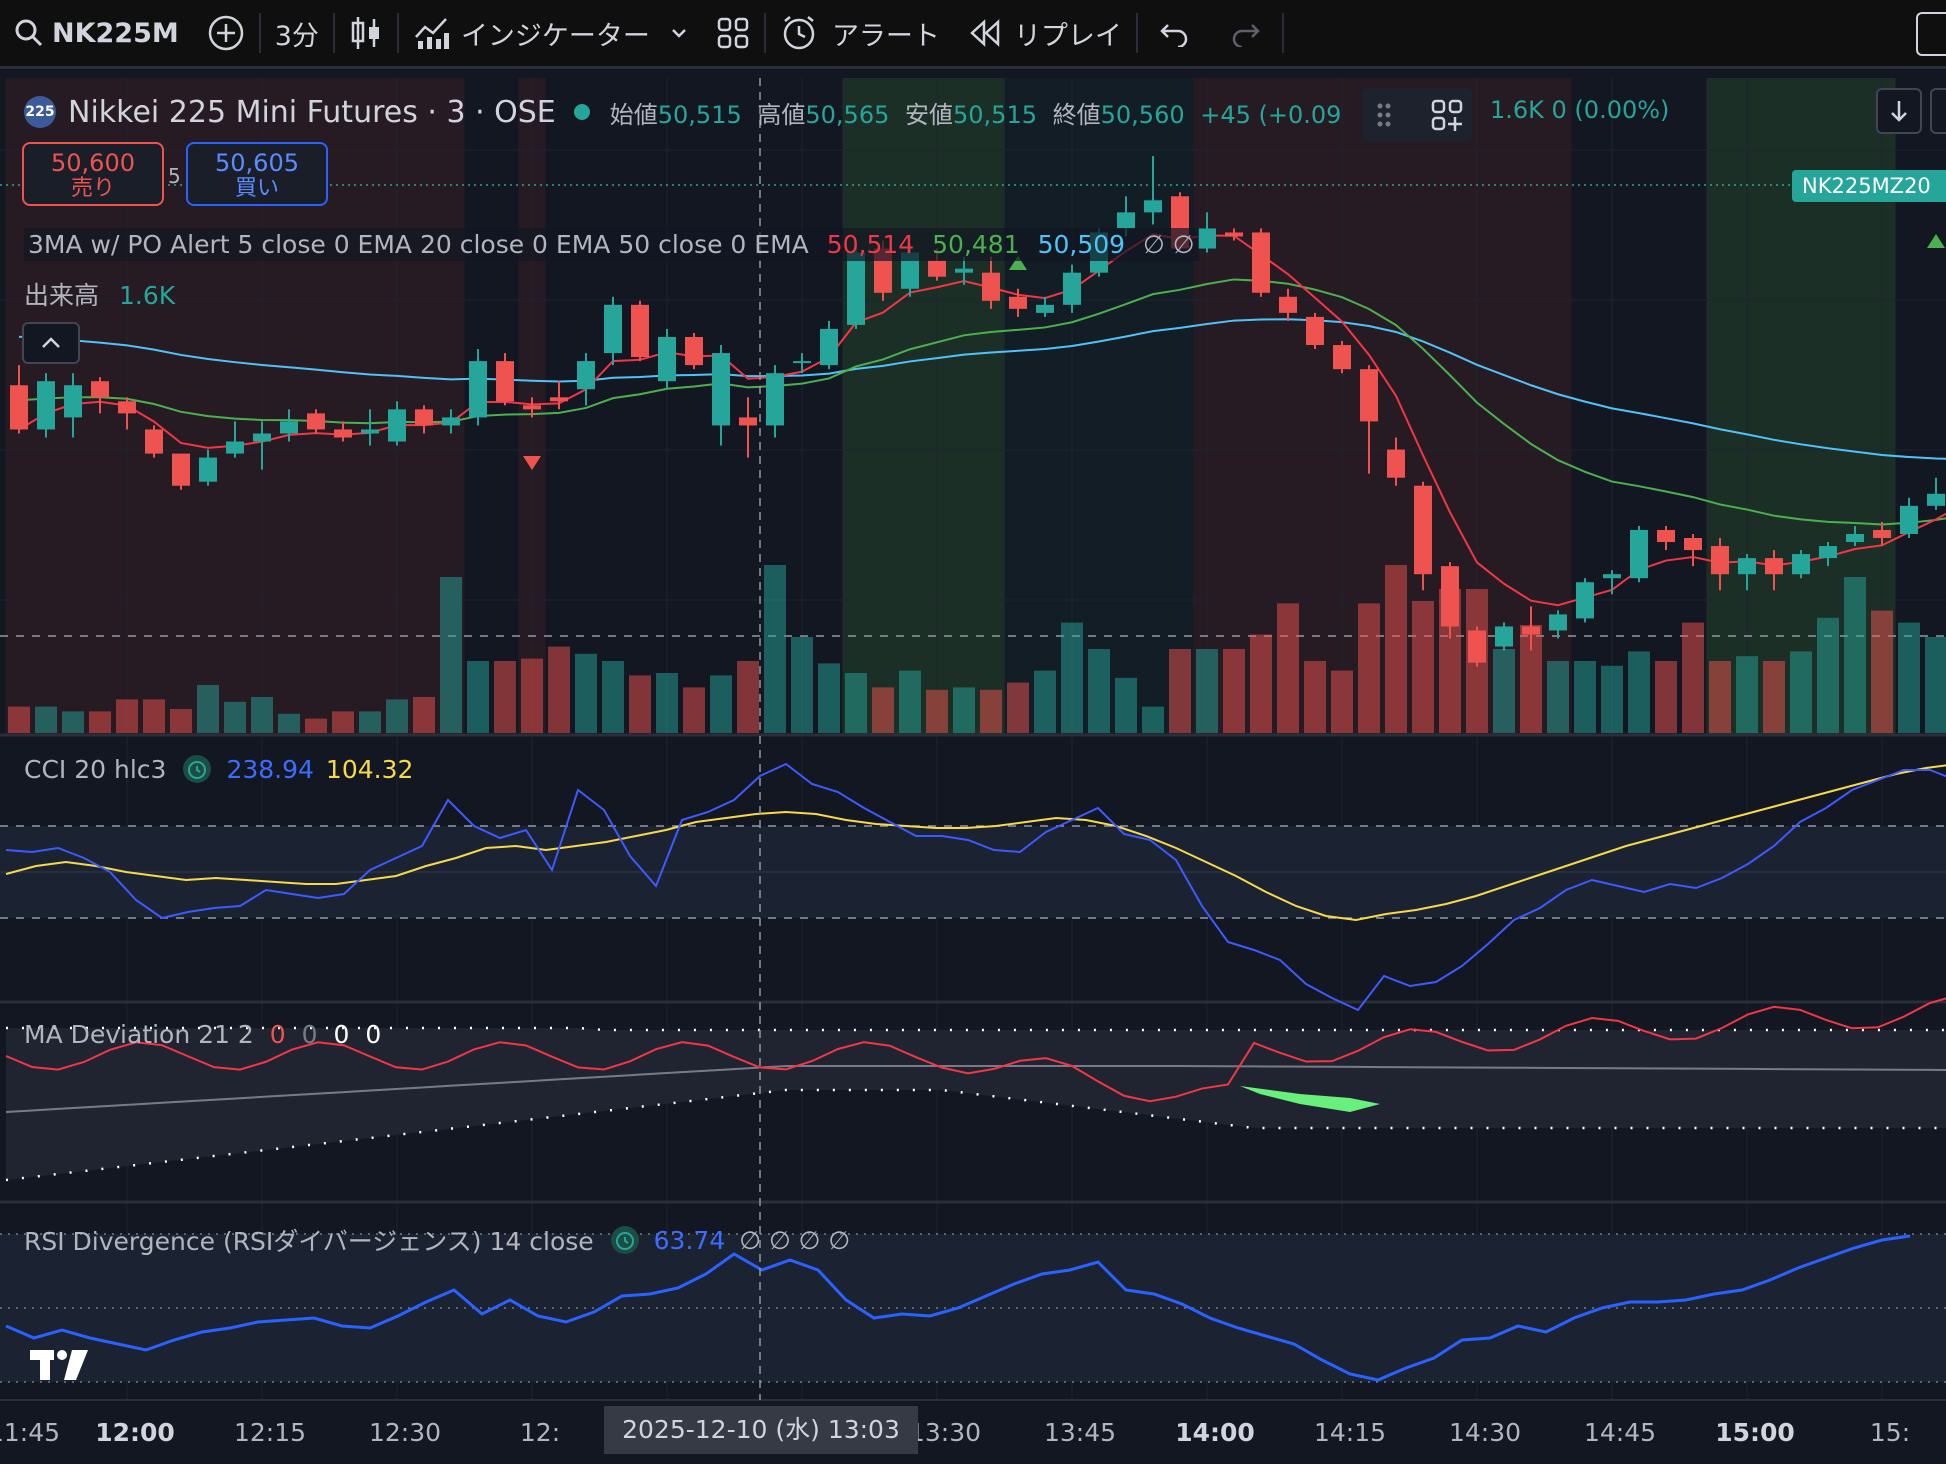  I want to click on symbol-search: NK225M, so click(96, 33).